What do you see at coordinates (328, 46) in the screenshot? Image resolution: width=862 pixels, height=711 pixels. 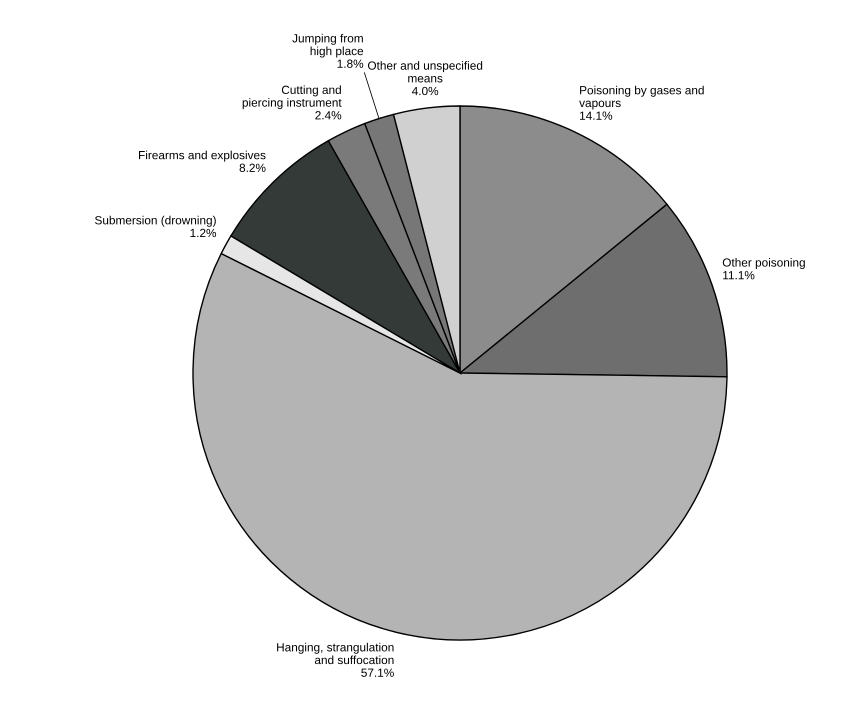 I see `slice-label: Jumping from high place` at bounding box center [328, 46].